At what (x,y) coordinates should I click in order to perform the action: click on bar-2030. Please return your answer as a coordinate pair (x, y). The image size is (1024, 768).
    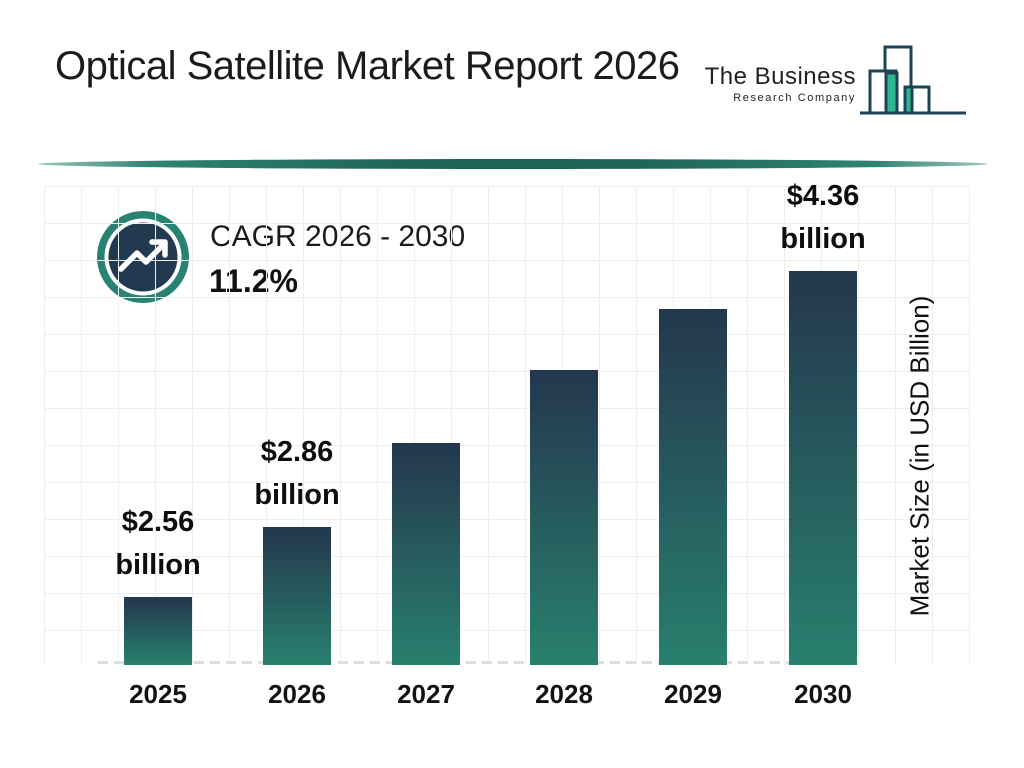
    Looking at the image, I should click on (823, 468).